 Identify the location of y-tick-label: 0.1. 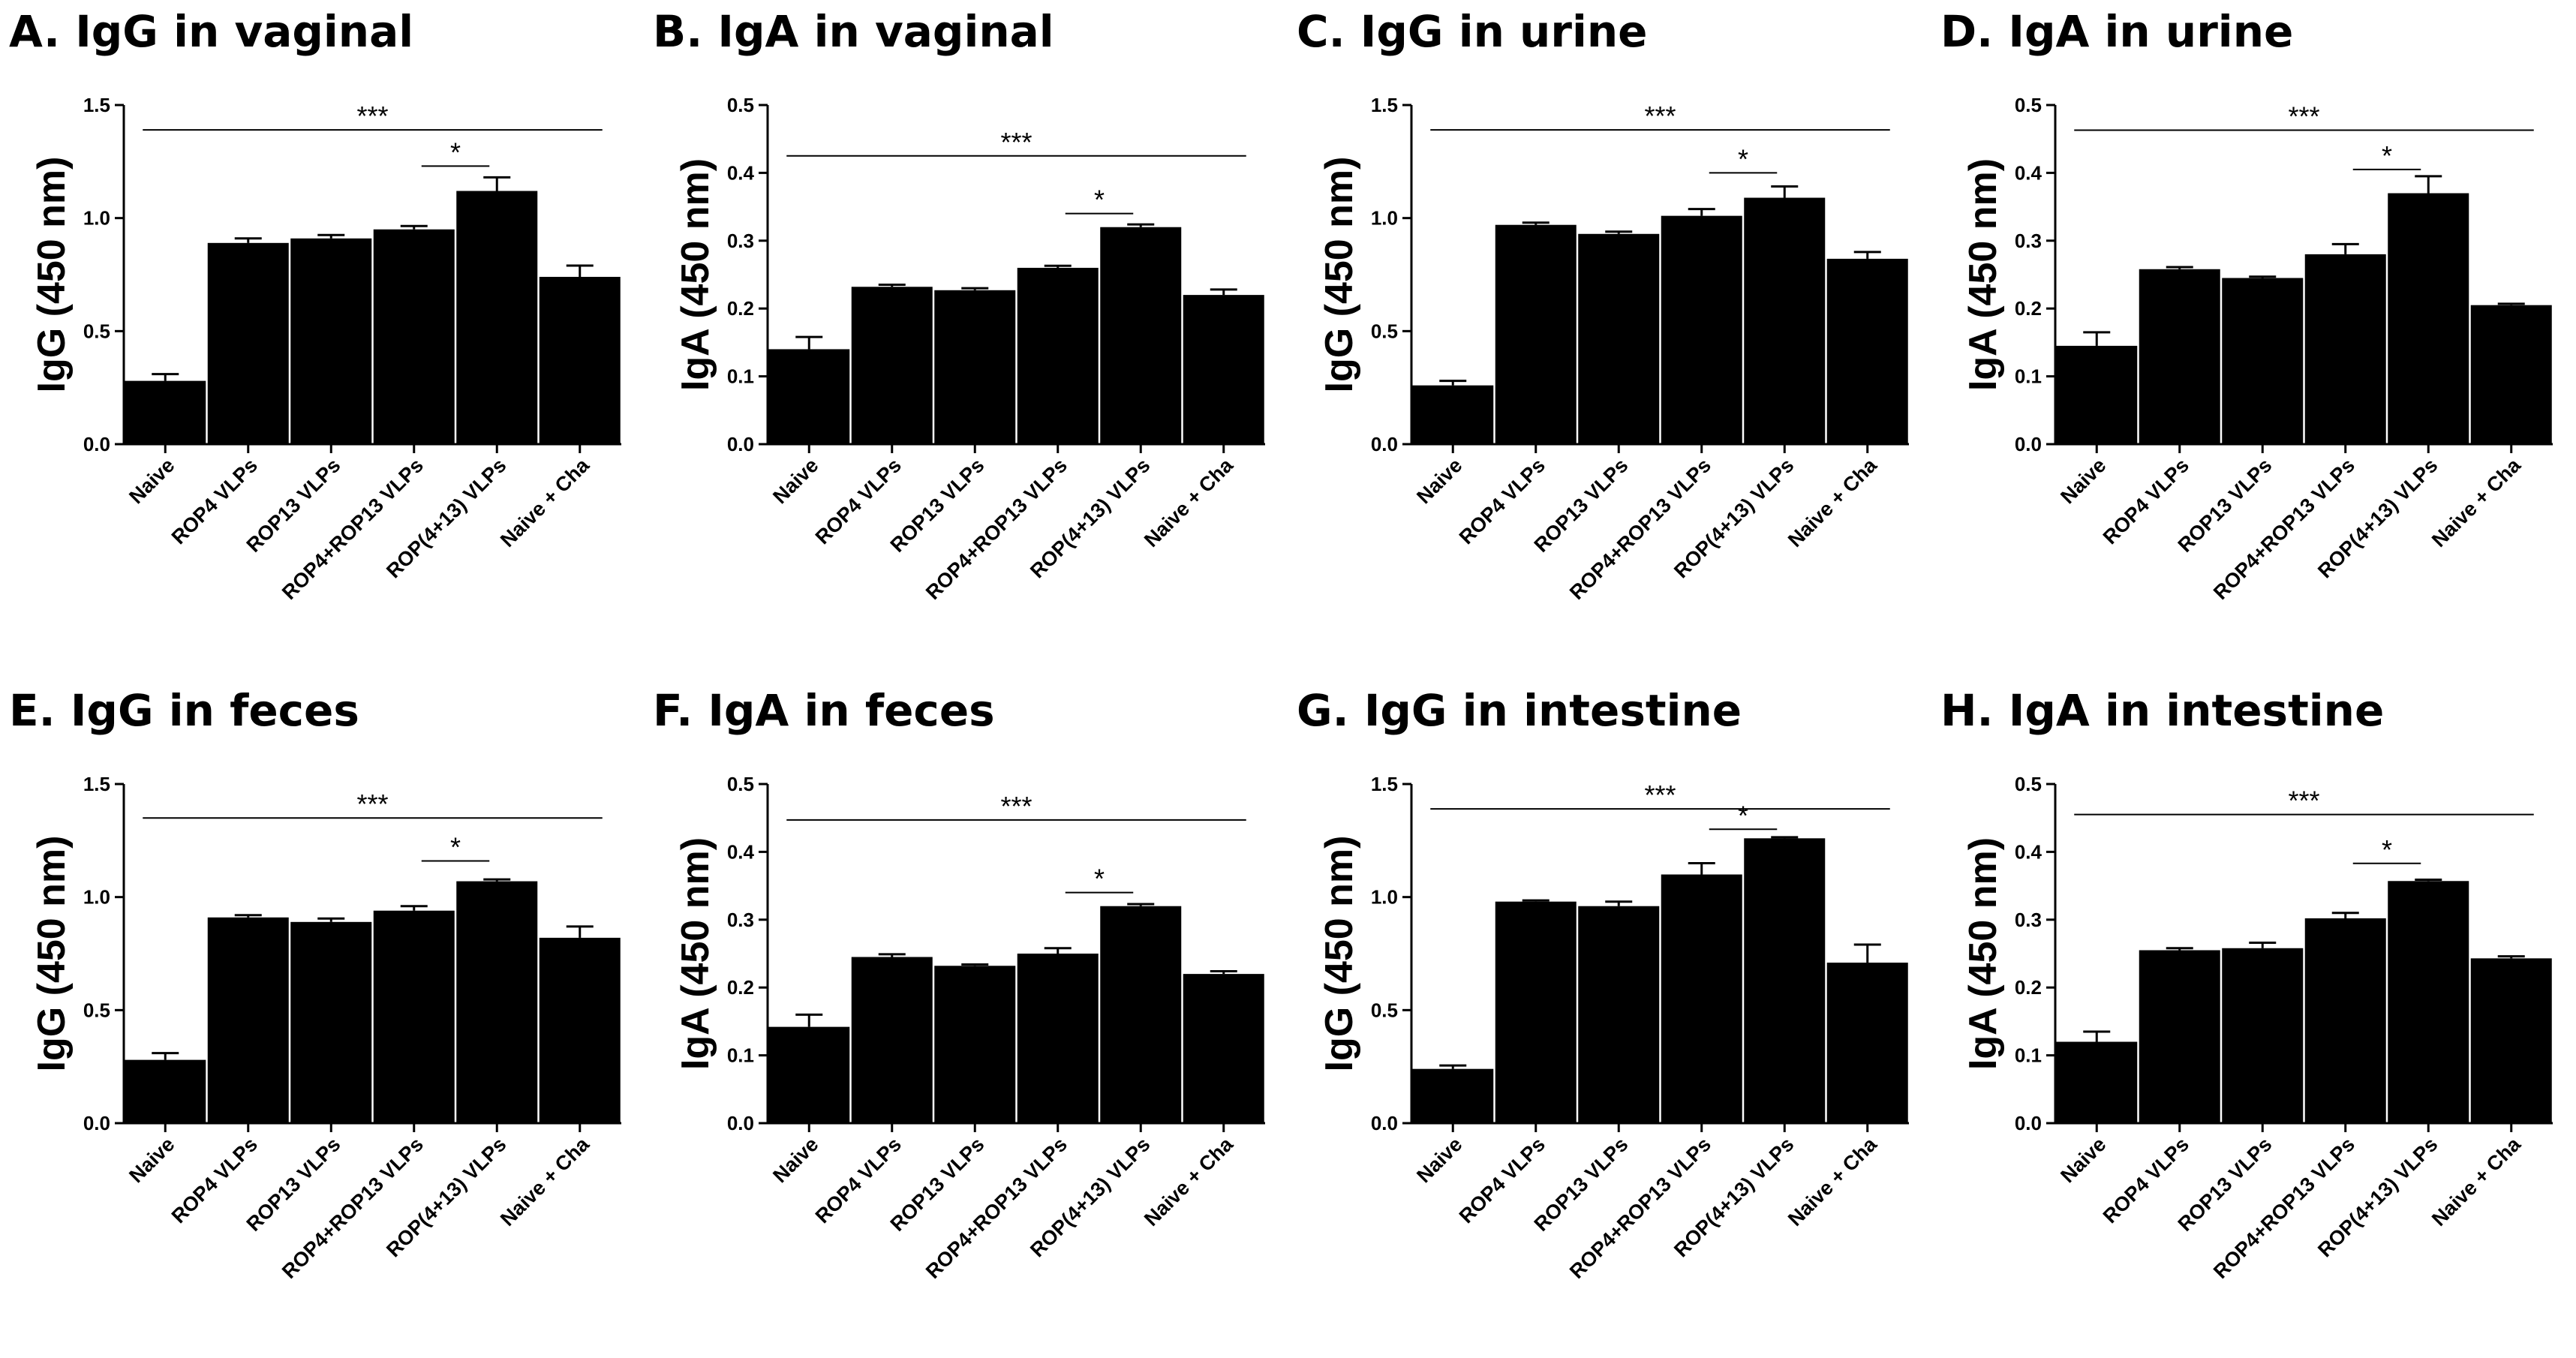
(740, 1055).